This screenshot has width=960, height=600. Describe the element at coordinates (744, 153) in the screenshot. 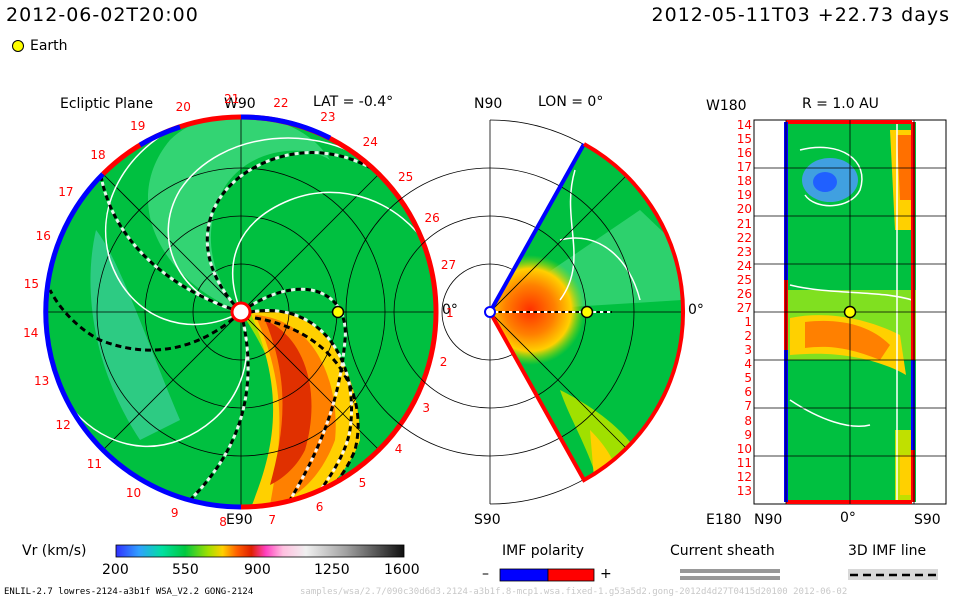

I see `radial-y-label: 16` at that location.